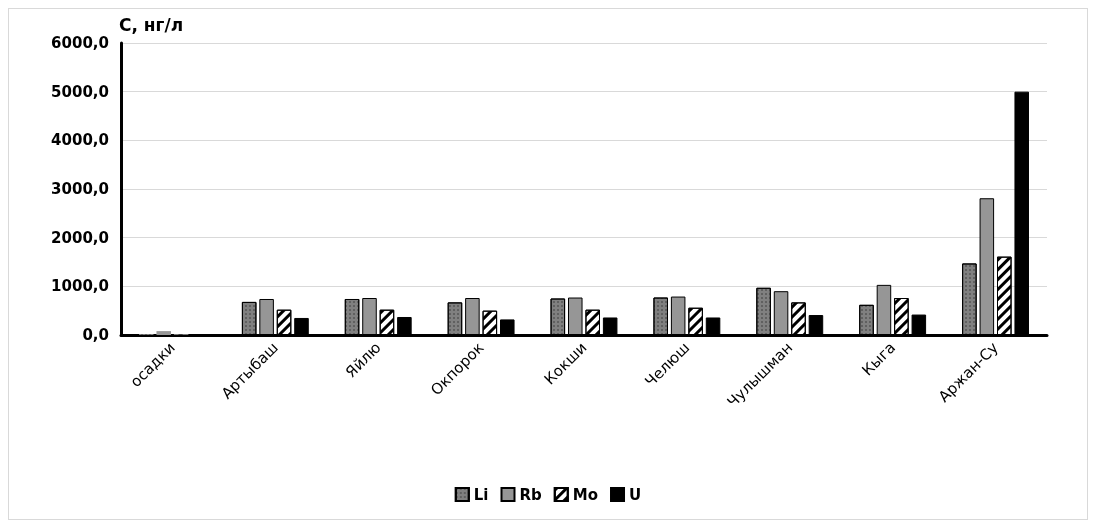 The height and width of the screenshot is (530, 1099). What do you see at coordinates (80, 140) in the screenshot?
I see `y-tick-label: 4000,0` at bounding box center [80, 140].